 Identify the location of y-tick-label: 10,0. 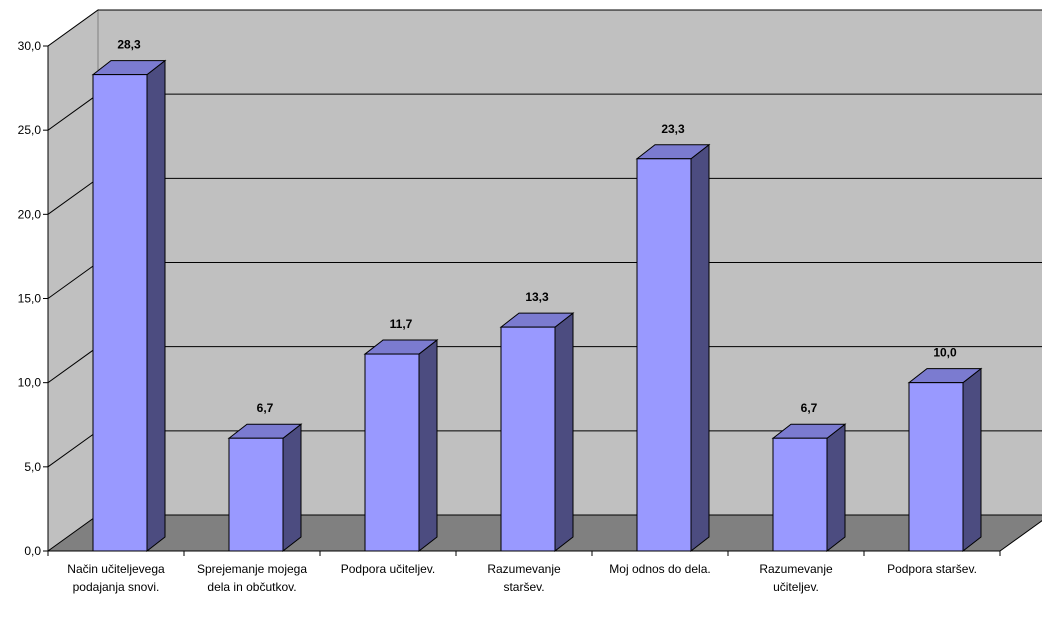
(30, 383).